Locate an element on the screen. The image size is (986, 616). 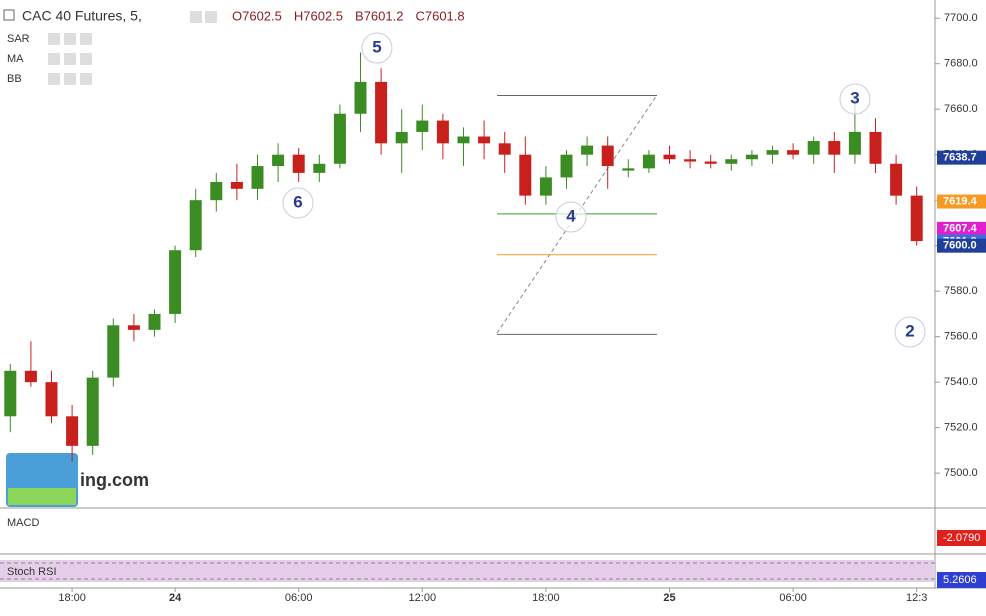
price-marker-label: 7619.4 is located at coordinates (960, 201).